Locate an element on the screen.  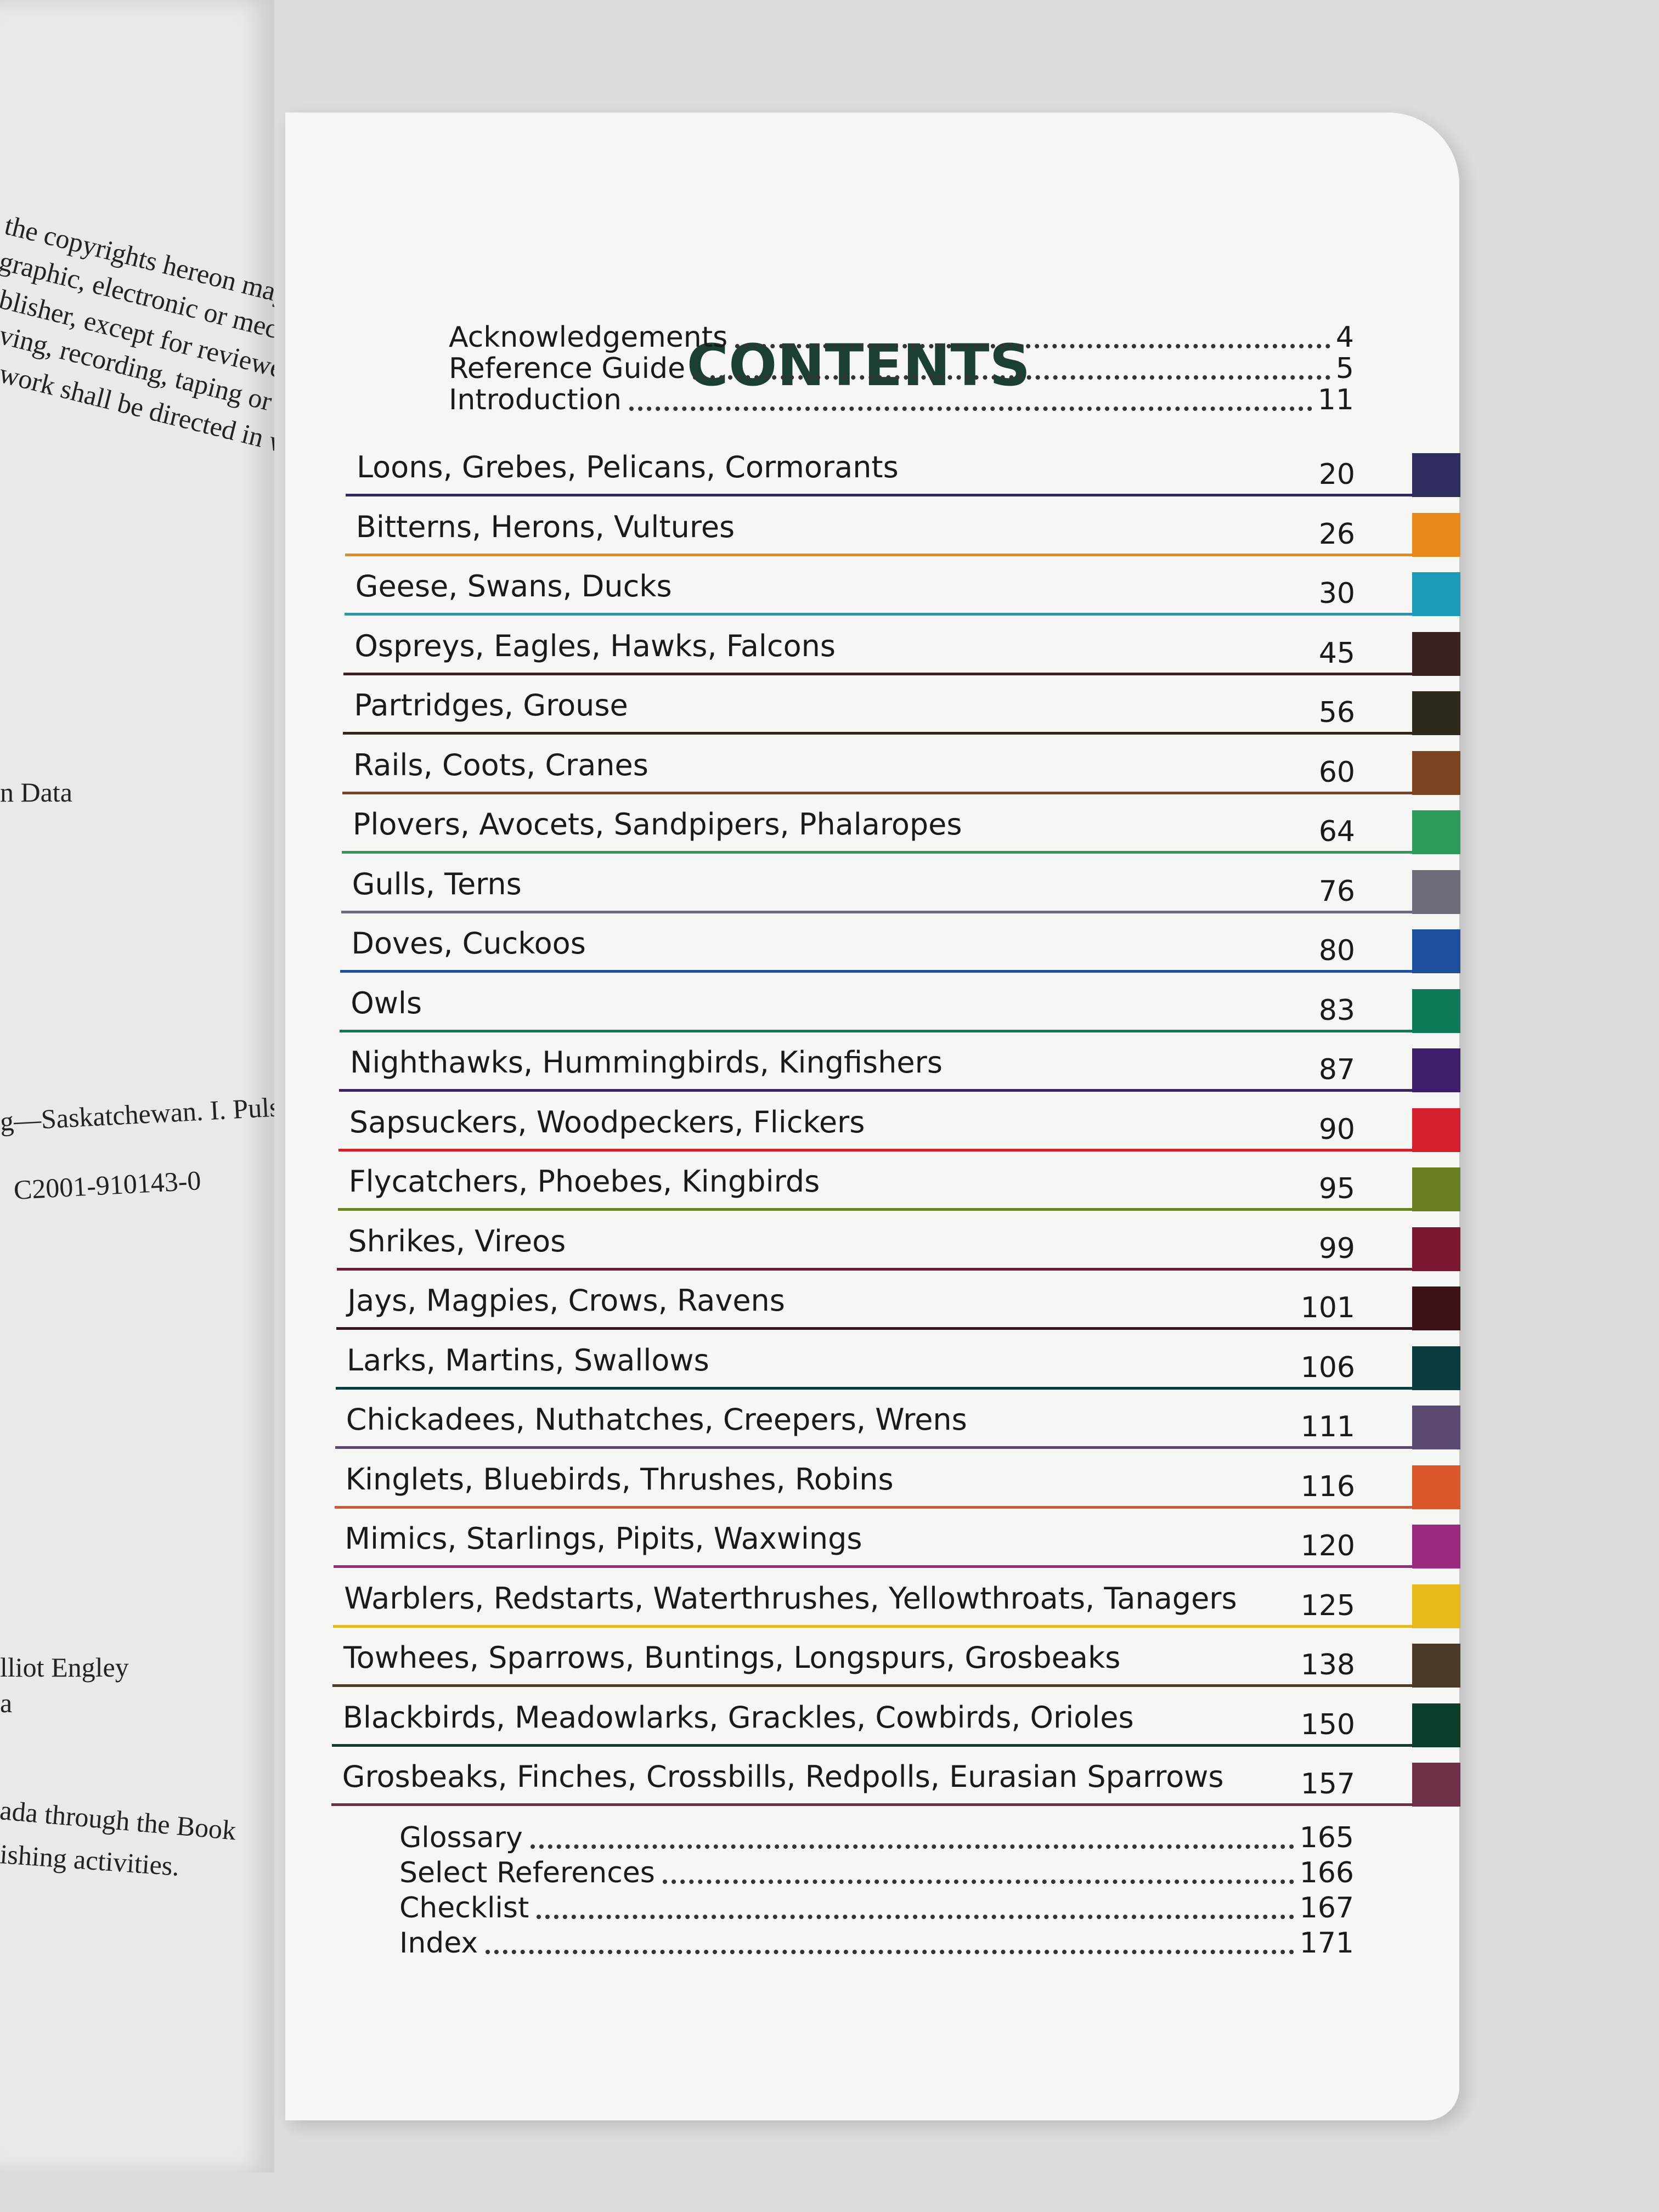
entry-label: Select References is located at coordinates (527, 1873).